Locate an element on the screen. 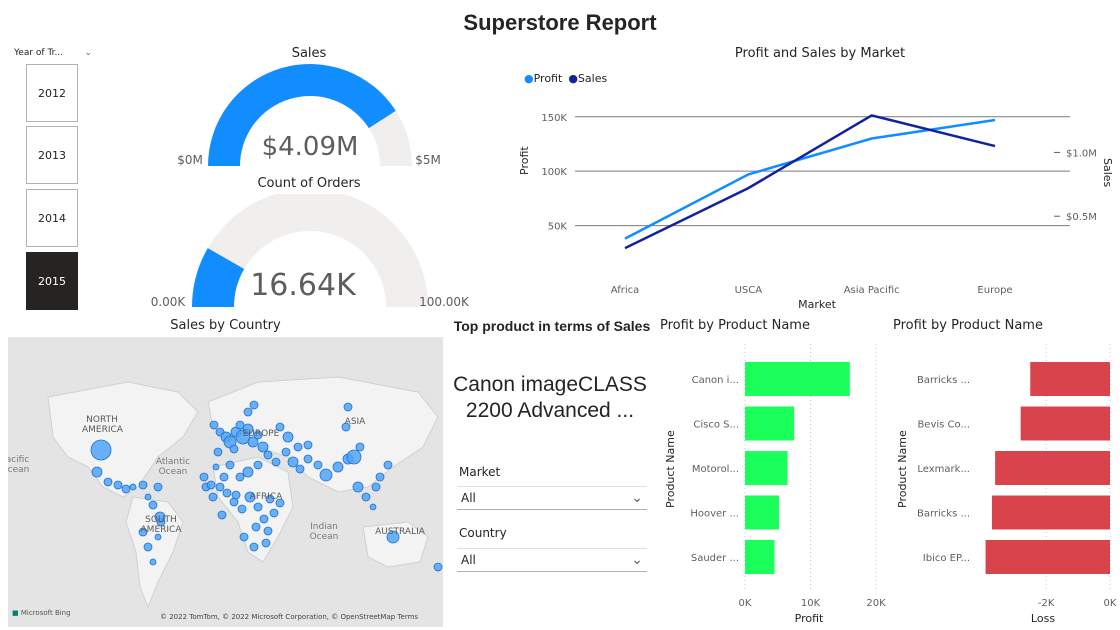 The image size is (1120, 630). market-filter-label: Market is located at coordinates (480, 472).